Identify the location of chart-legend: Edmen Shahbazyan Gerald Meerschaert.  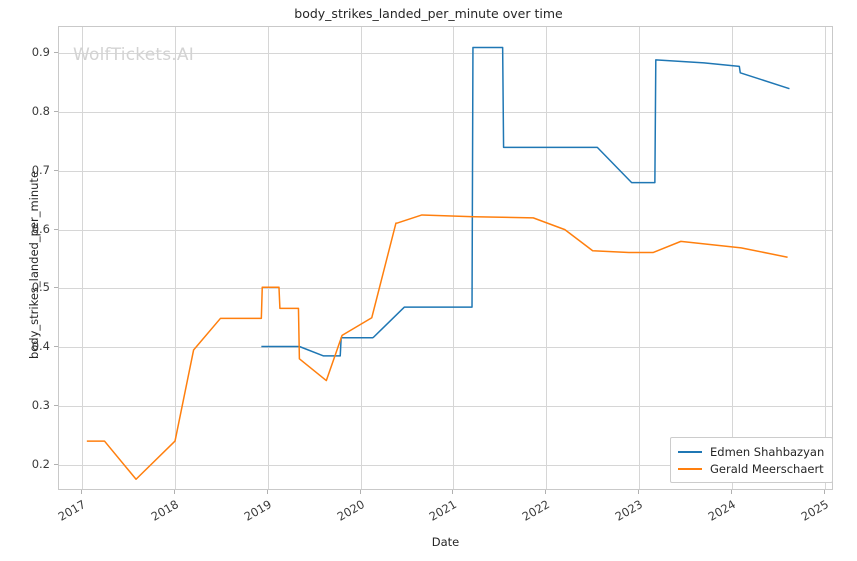
(752, 460).